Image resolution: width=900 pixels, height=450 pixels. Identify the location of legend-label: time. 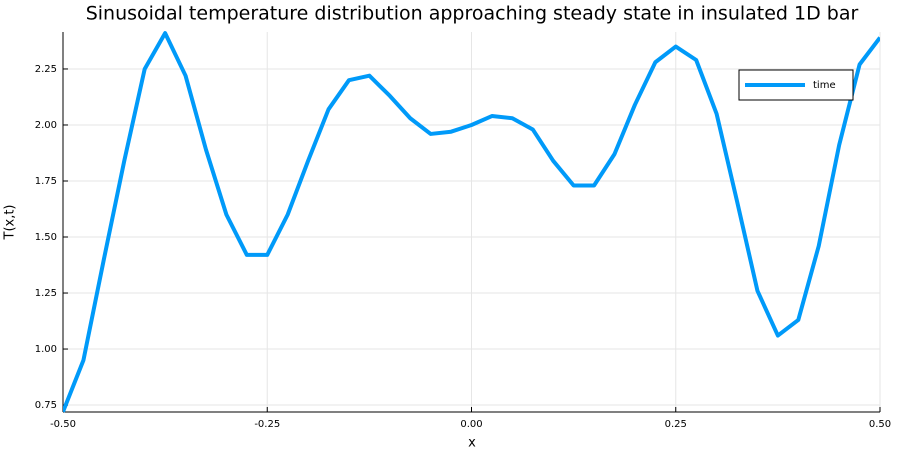
(824, 85).